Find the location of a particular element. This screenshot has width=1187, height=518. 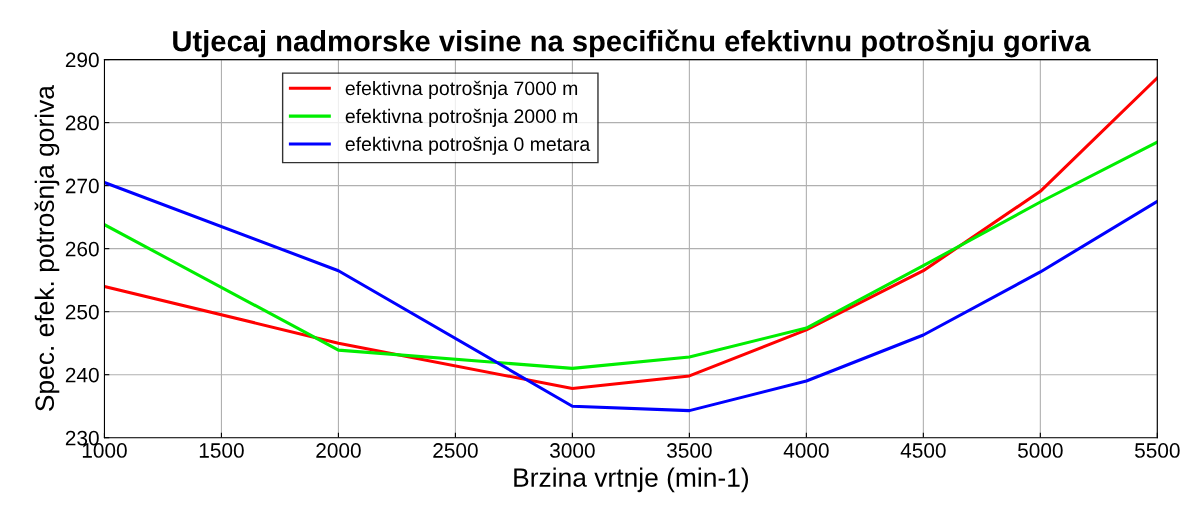

x-tick-label: 2000 is located at coordinates (338, 450).